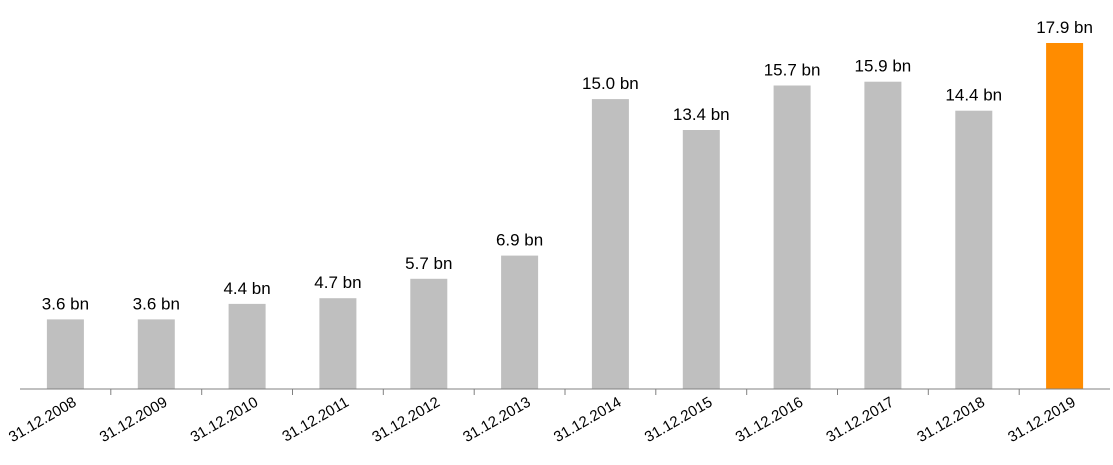  What do you see at coordinates (679, 420) in the screenshot?
I see `x-tick-label-31.12.2015: 31.12.2015` at bounding box center [679, 420].